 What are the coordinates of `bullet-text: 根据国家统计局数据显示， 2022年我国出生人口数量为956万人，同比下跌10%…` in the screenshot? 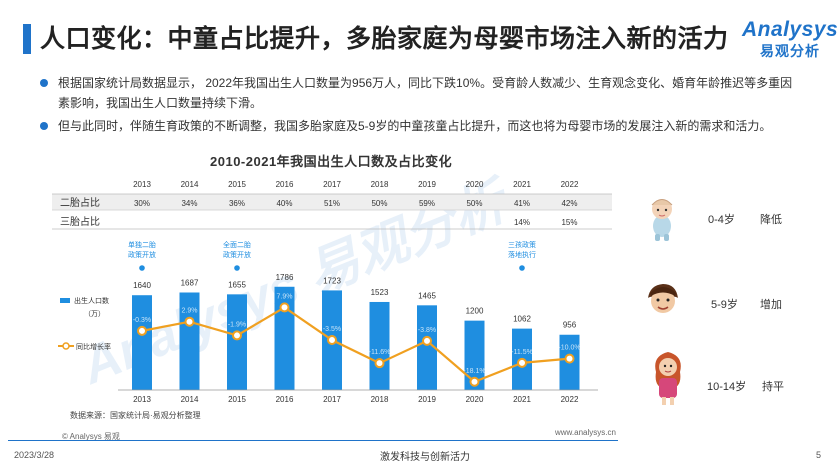 It's located at (425, 93).